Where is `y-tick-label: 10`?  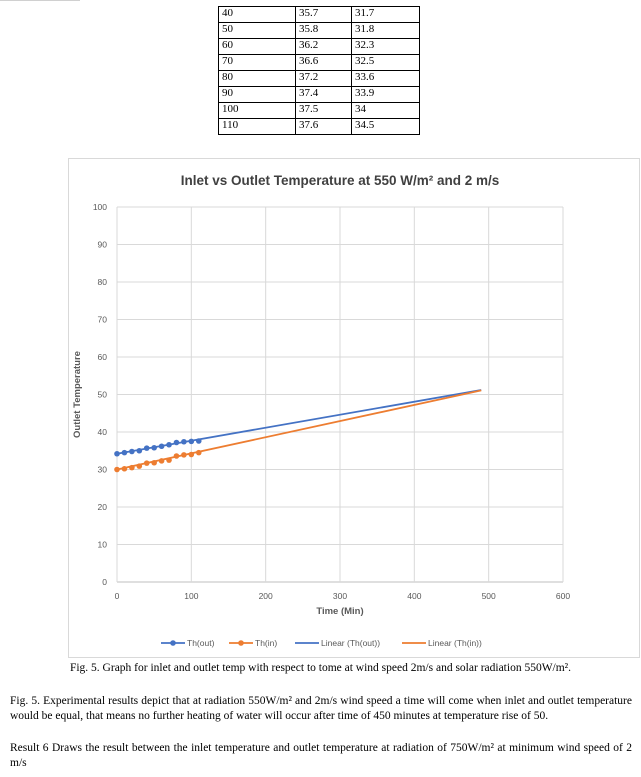 y-tick-label: 10 is located at coordinates (103, 545).